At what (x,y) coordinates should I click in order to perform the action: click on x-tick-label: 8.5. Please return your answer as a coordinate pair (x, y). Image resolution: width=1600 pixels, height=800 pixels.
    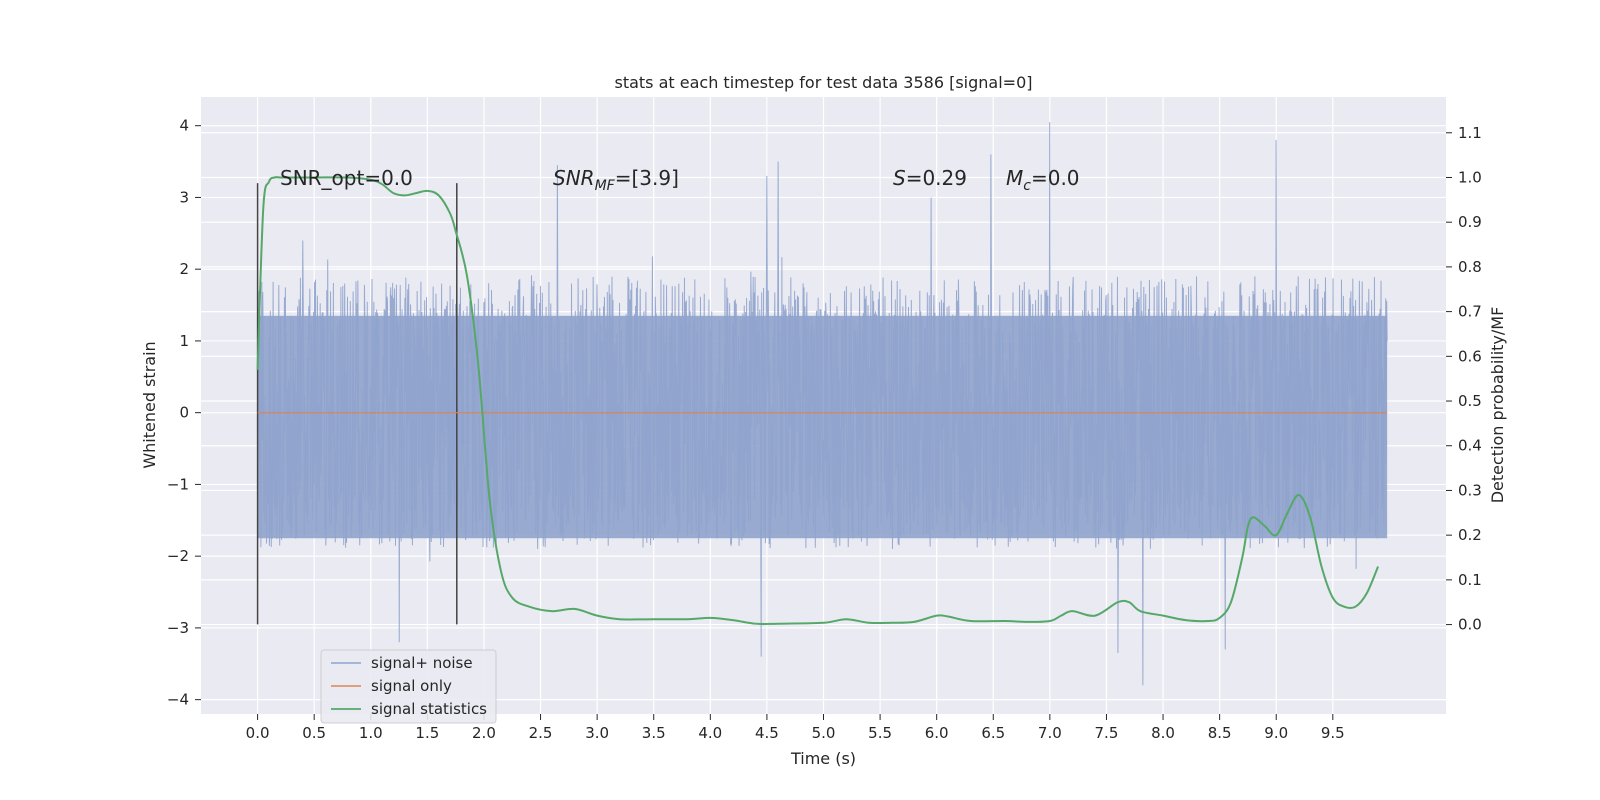
    Looking at the image, I should click on (1220, 733).